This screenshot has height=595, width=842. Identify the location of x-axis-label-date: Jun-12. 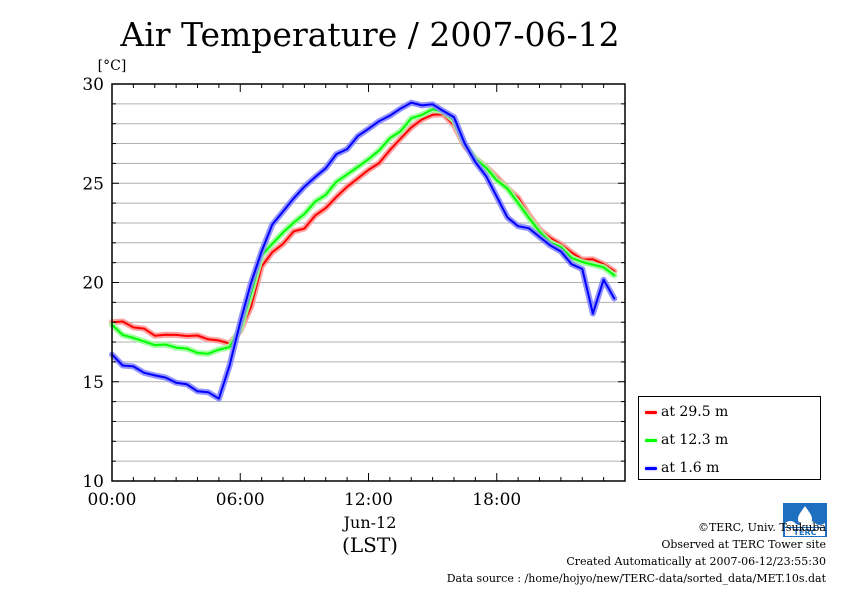
(369, 522).